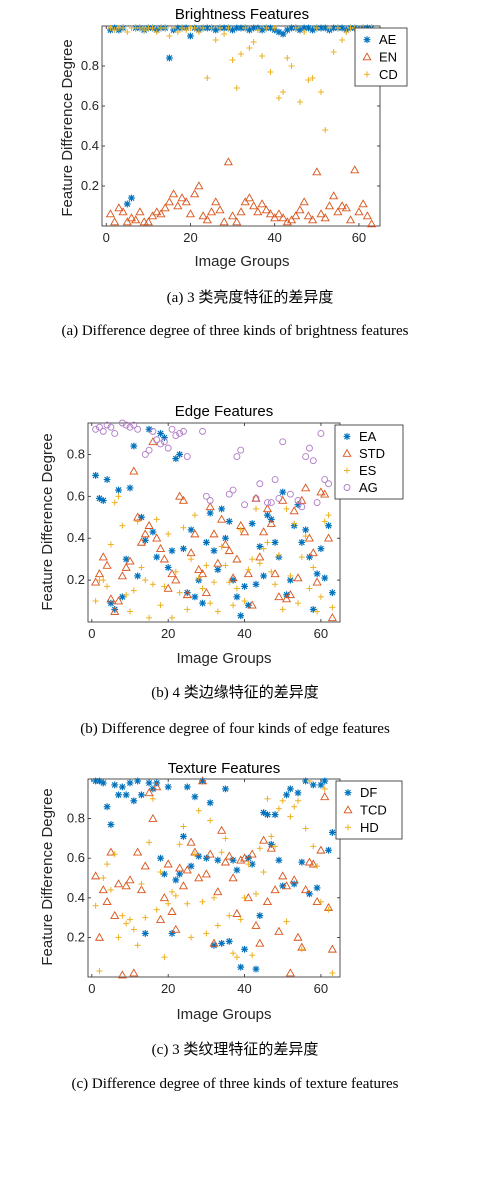 This screenshot has width=501, height=1180. I want to click on x-tick-label: 0, so click(91, 633).